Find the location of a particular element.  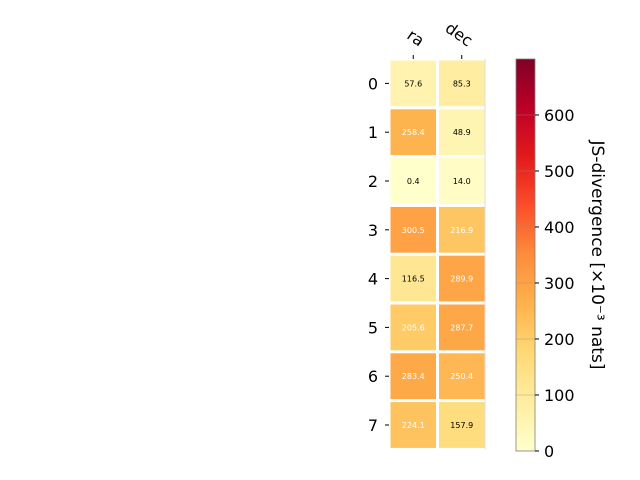

cell-value-label: 287.7 is located at coordinates (461, 327).